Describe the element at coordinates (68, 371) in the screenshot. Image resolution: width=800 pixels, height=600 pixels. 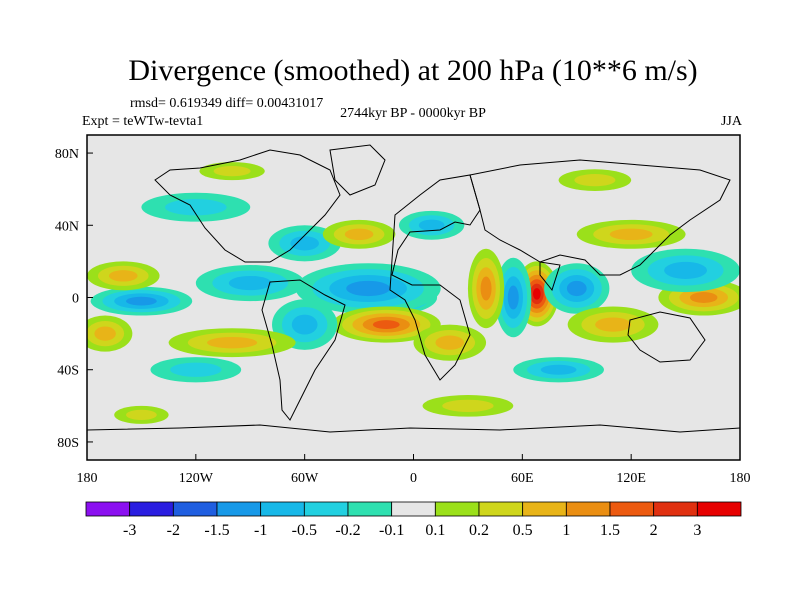
I see `y-tick-label: 40S` at that location.